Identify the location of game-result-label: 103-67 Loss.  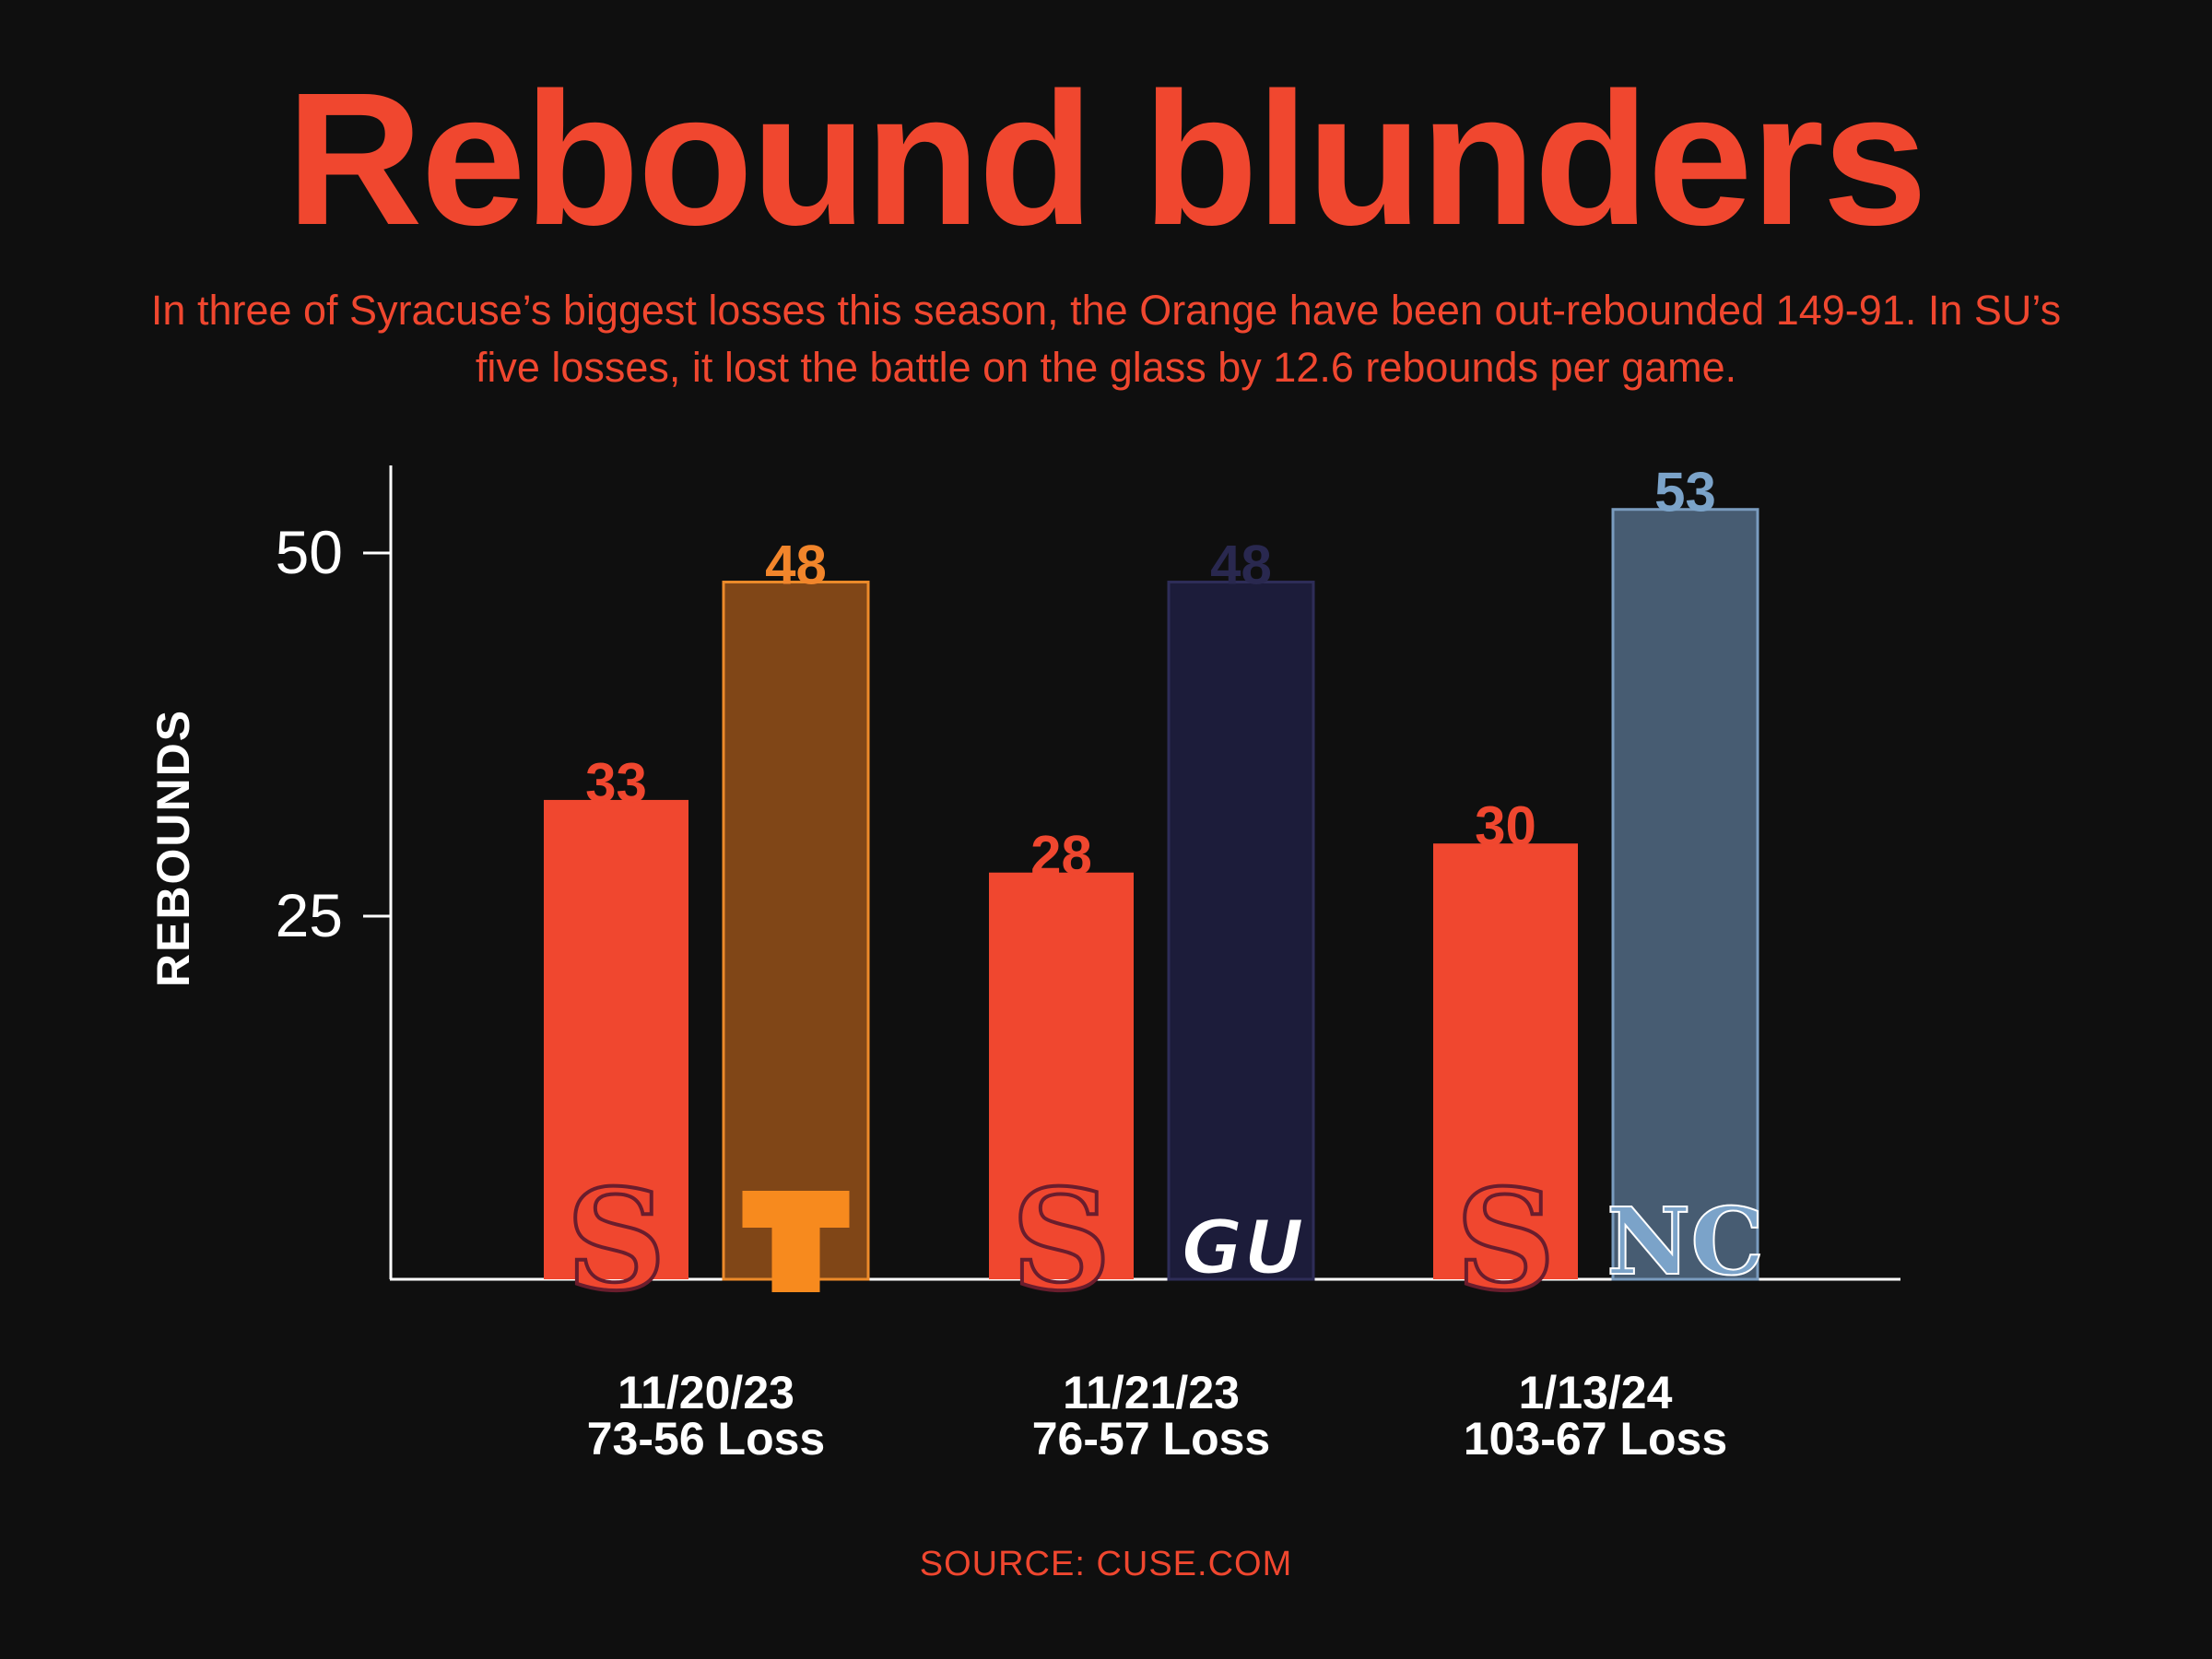
(1595, 1439).